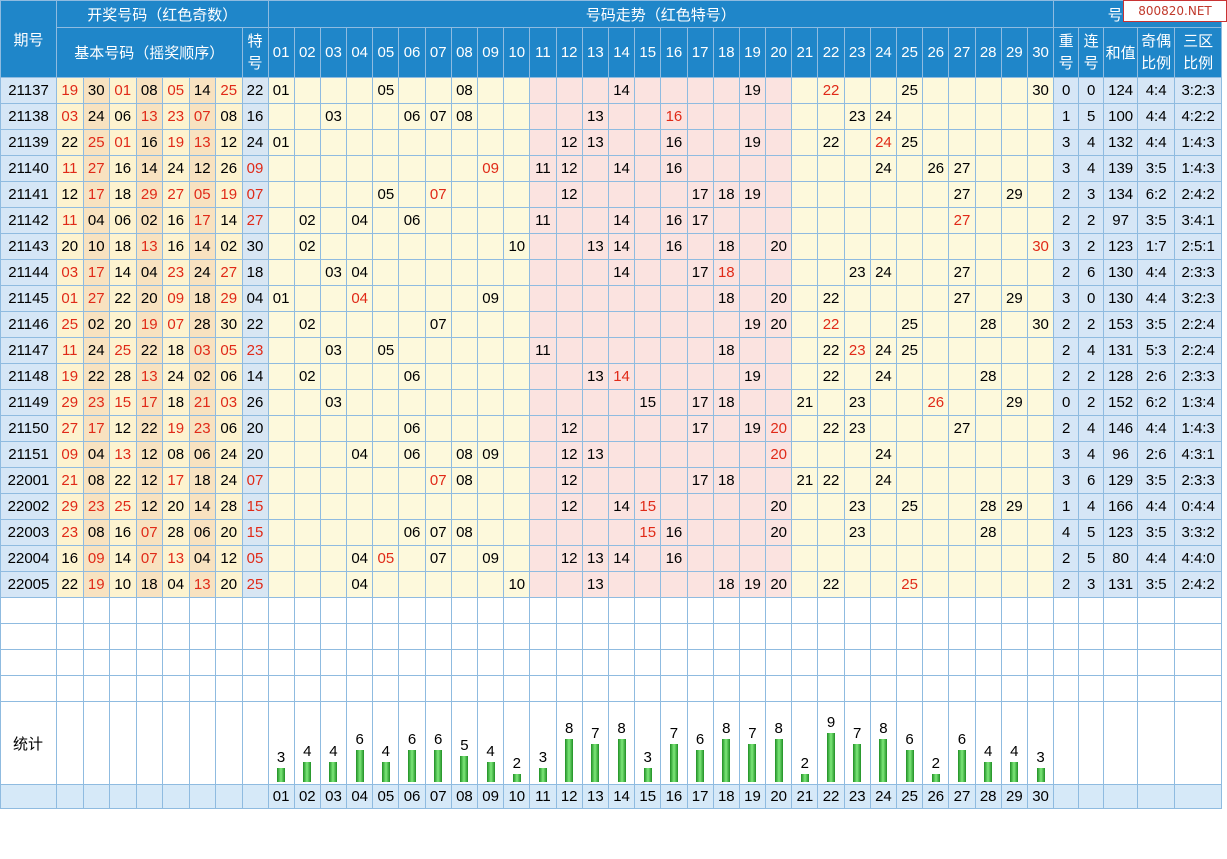  I want to click on x-tick-label: 23, so click(857, 796).